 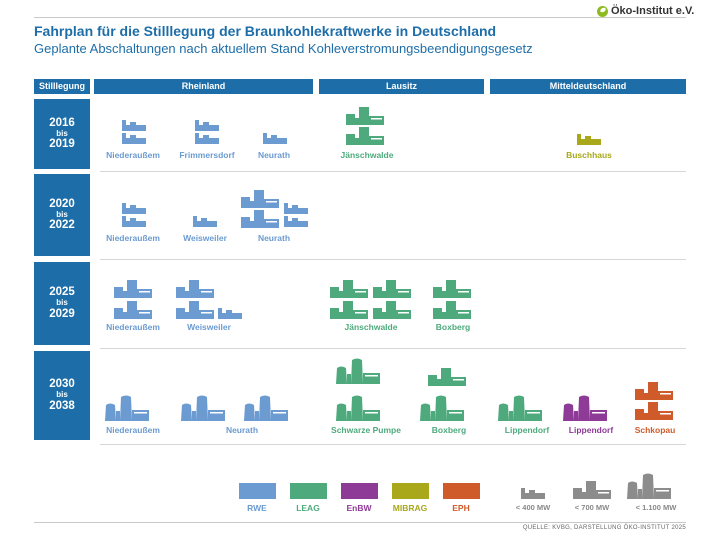 I want to click on period-2030-2038: 2030 bis 2038, so click(x=62, y=395).